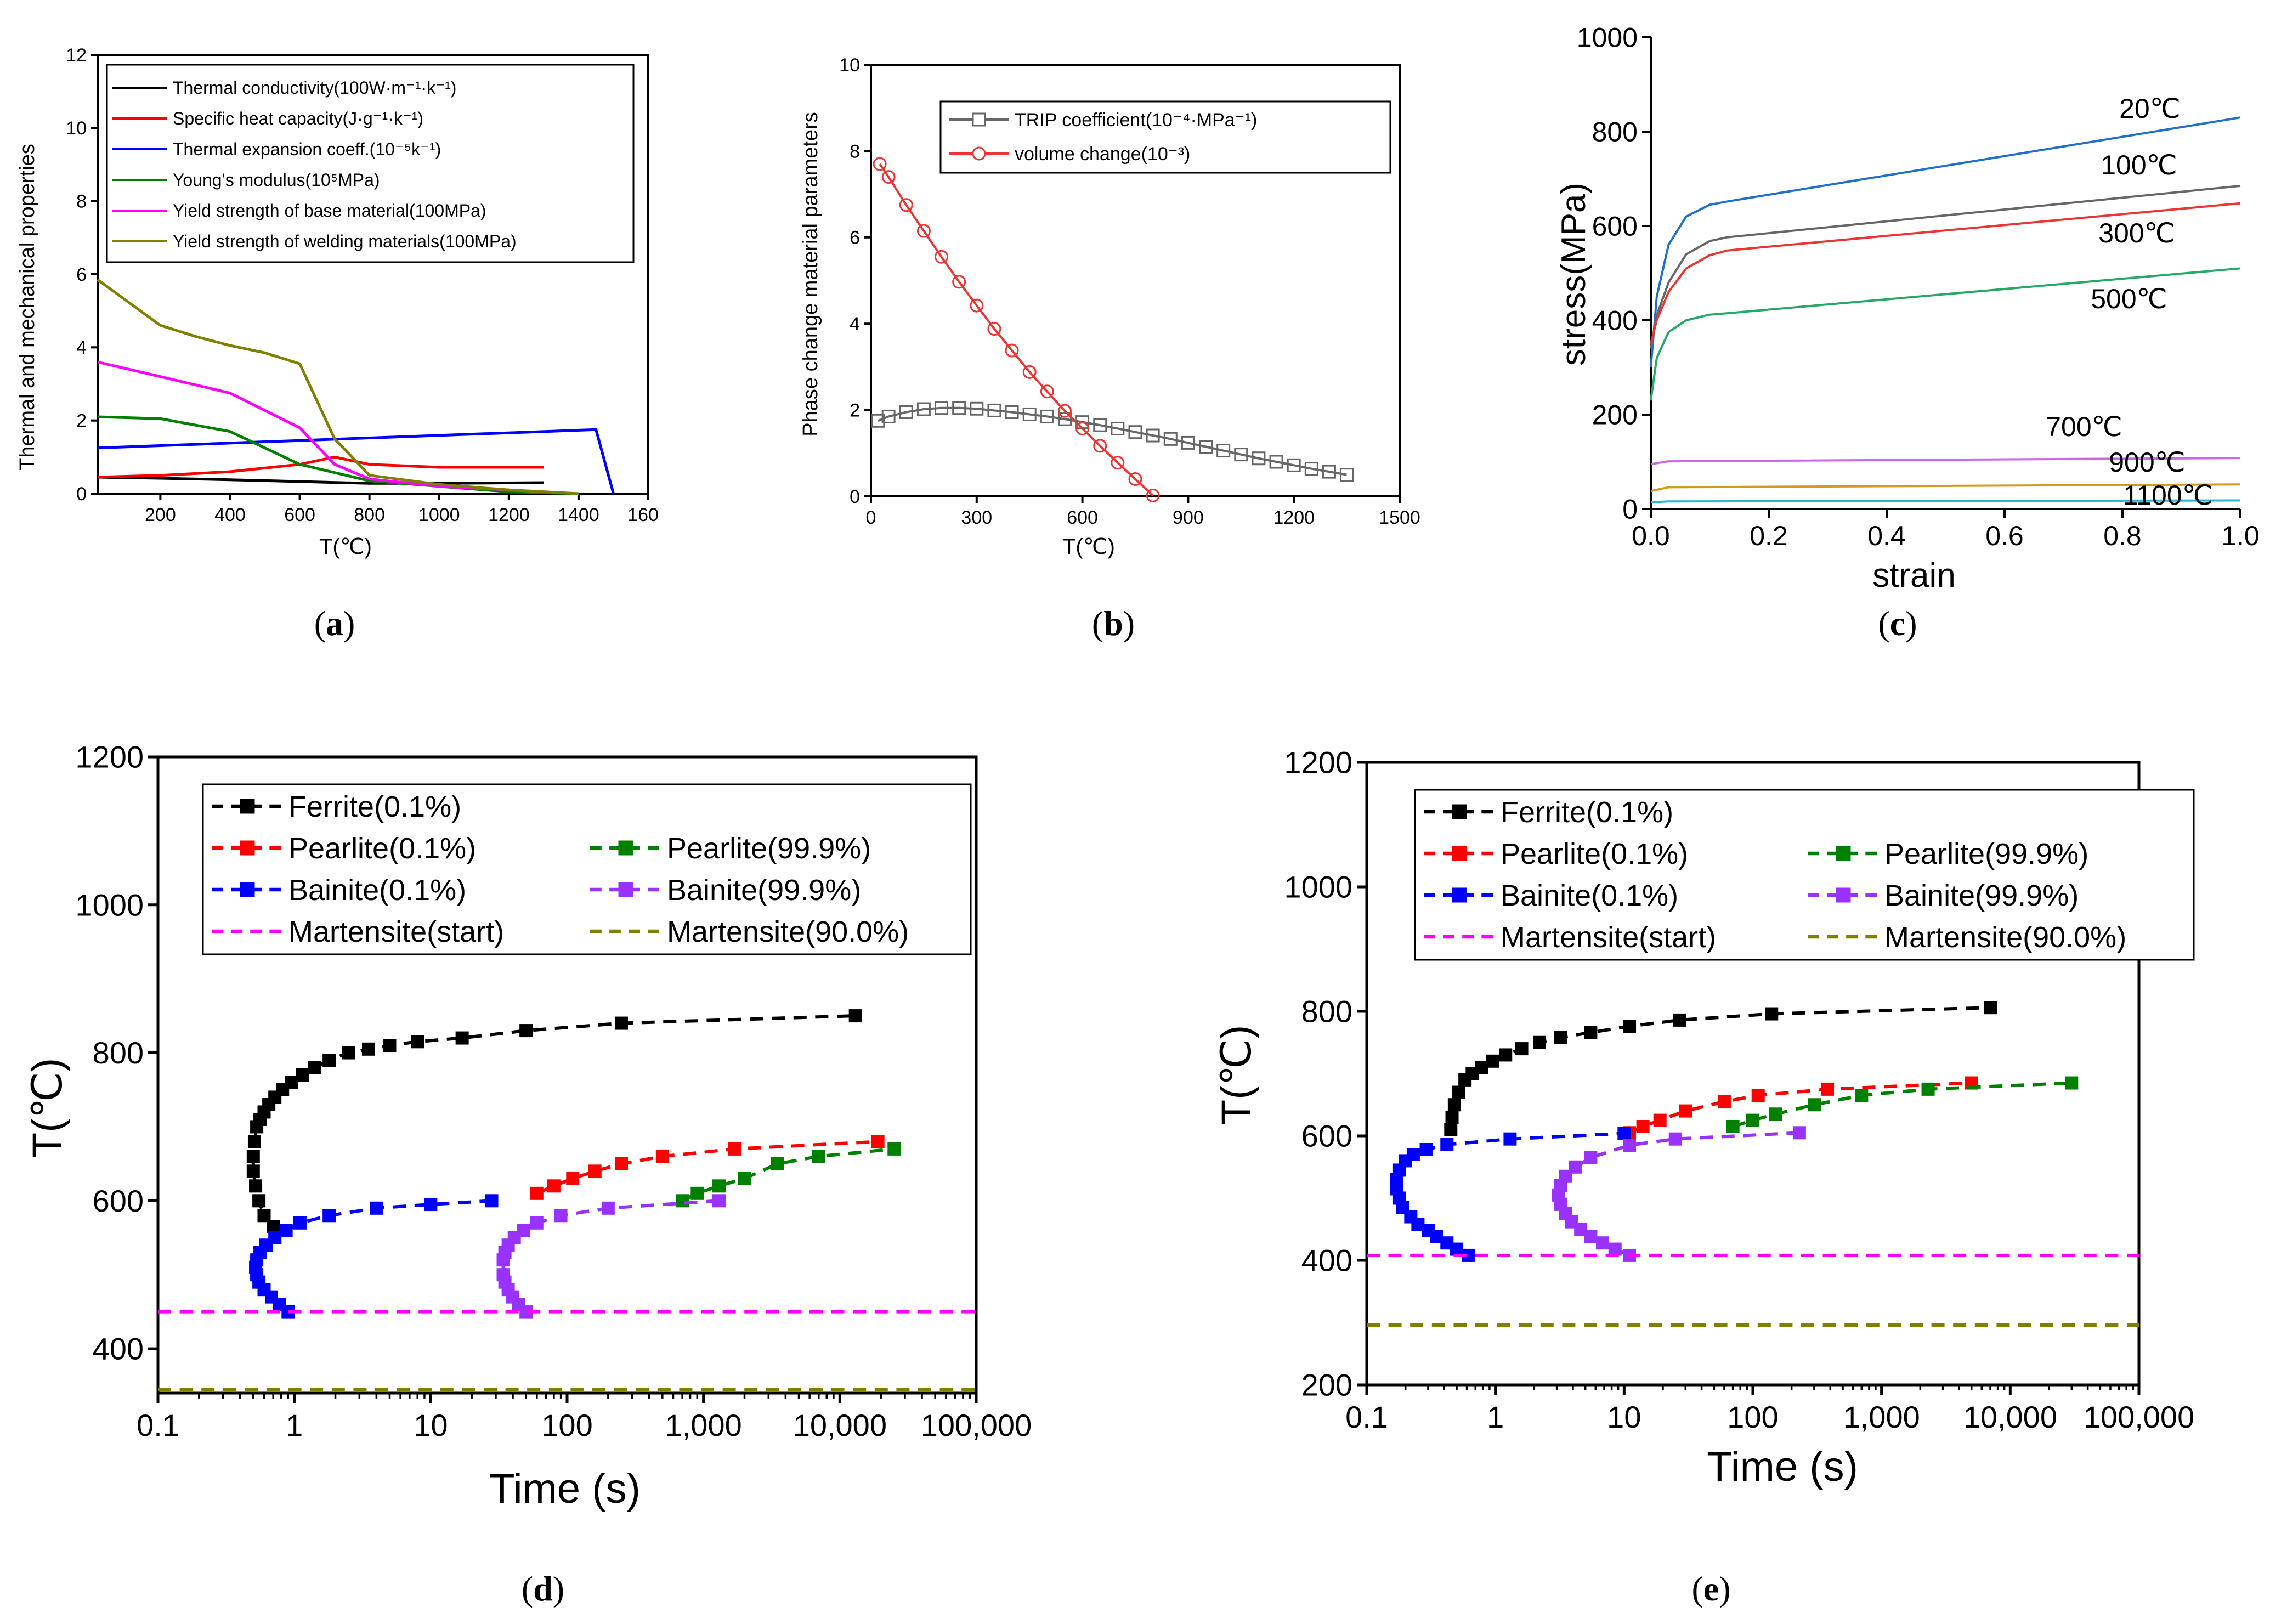 The image size is (2270, 1624). What do you see at coordinates (2129, 299) in the screenshot?
I see `chart-c-series-3-label: 500℃` at bounding box center [2129, 299].